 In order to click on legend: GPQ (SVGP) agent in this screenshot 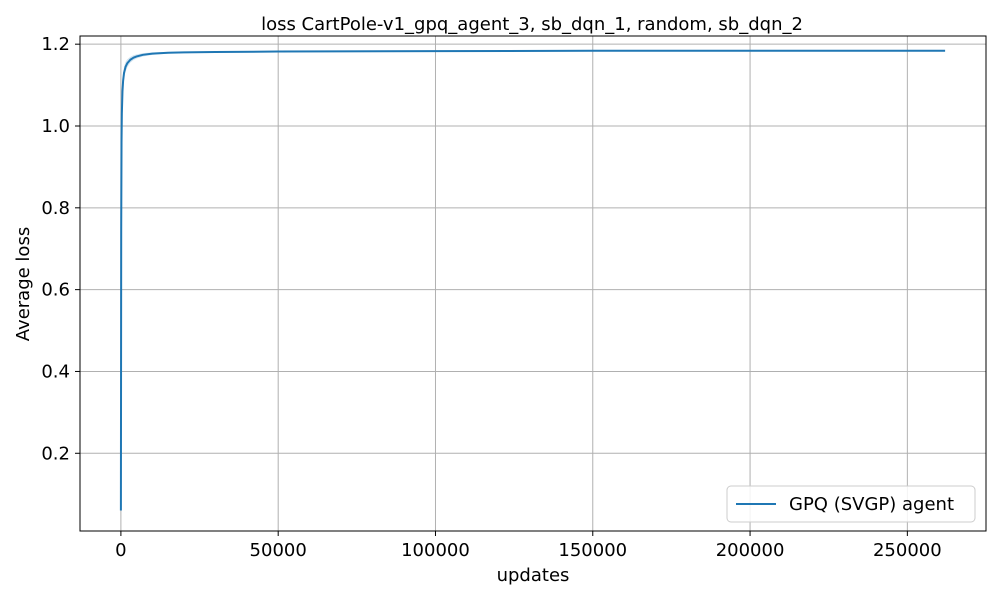, I will do `click(851, 504)`.